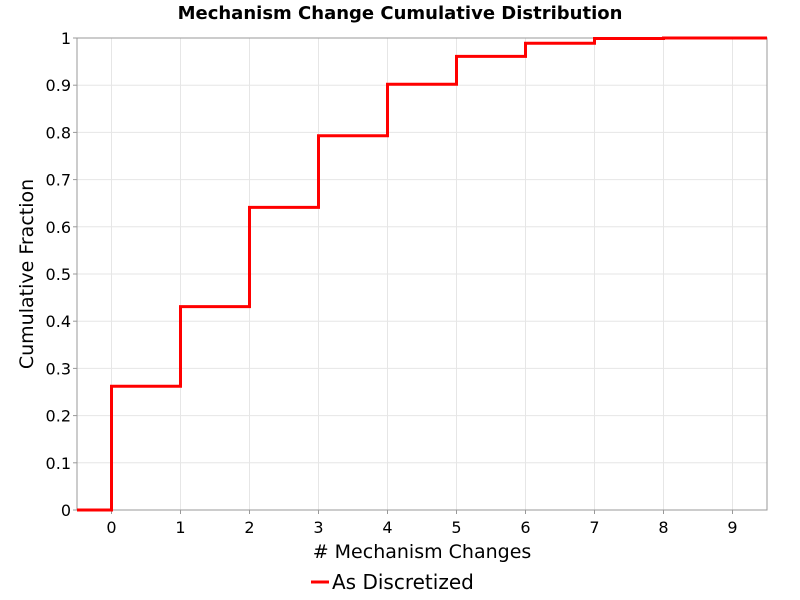 This screenshot has height=600, width=800. I want to click on y-tick-label: 1, so click(66, 38).